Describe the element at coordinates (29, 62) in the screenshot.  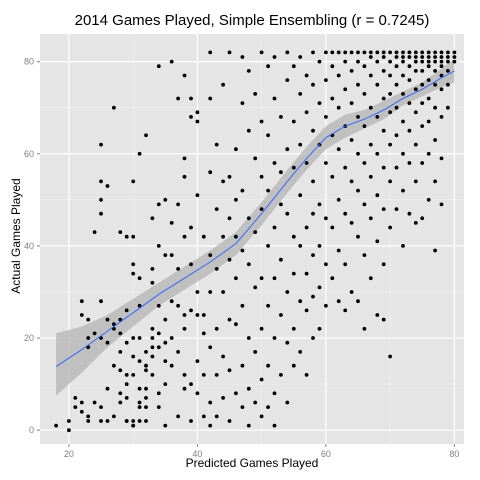
I see `y-tick-label: 80` at that location.